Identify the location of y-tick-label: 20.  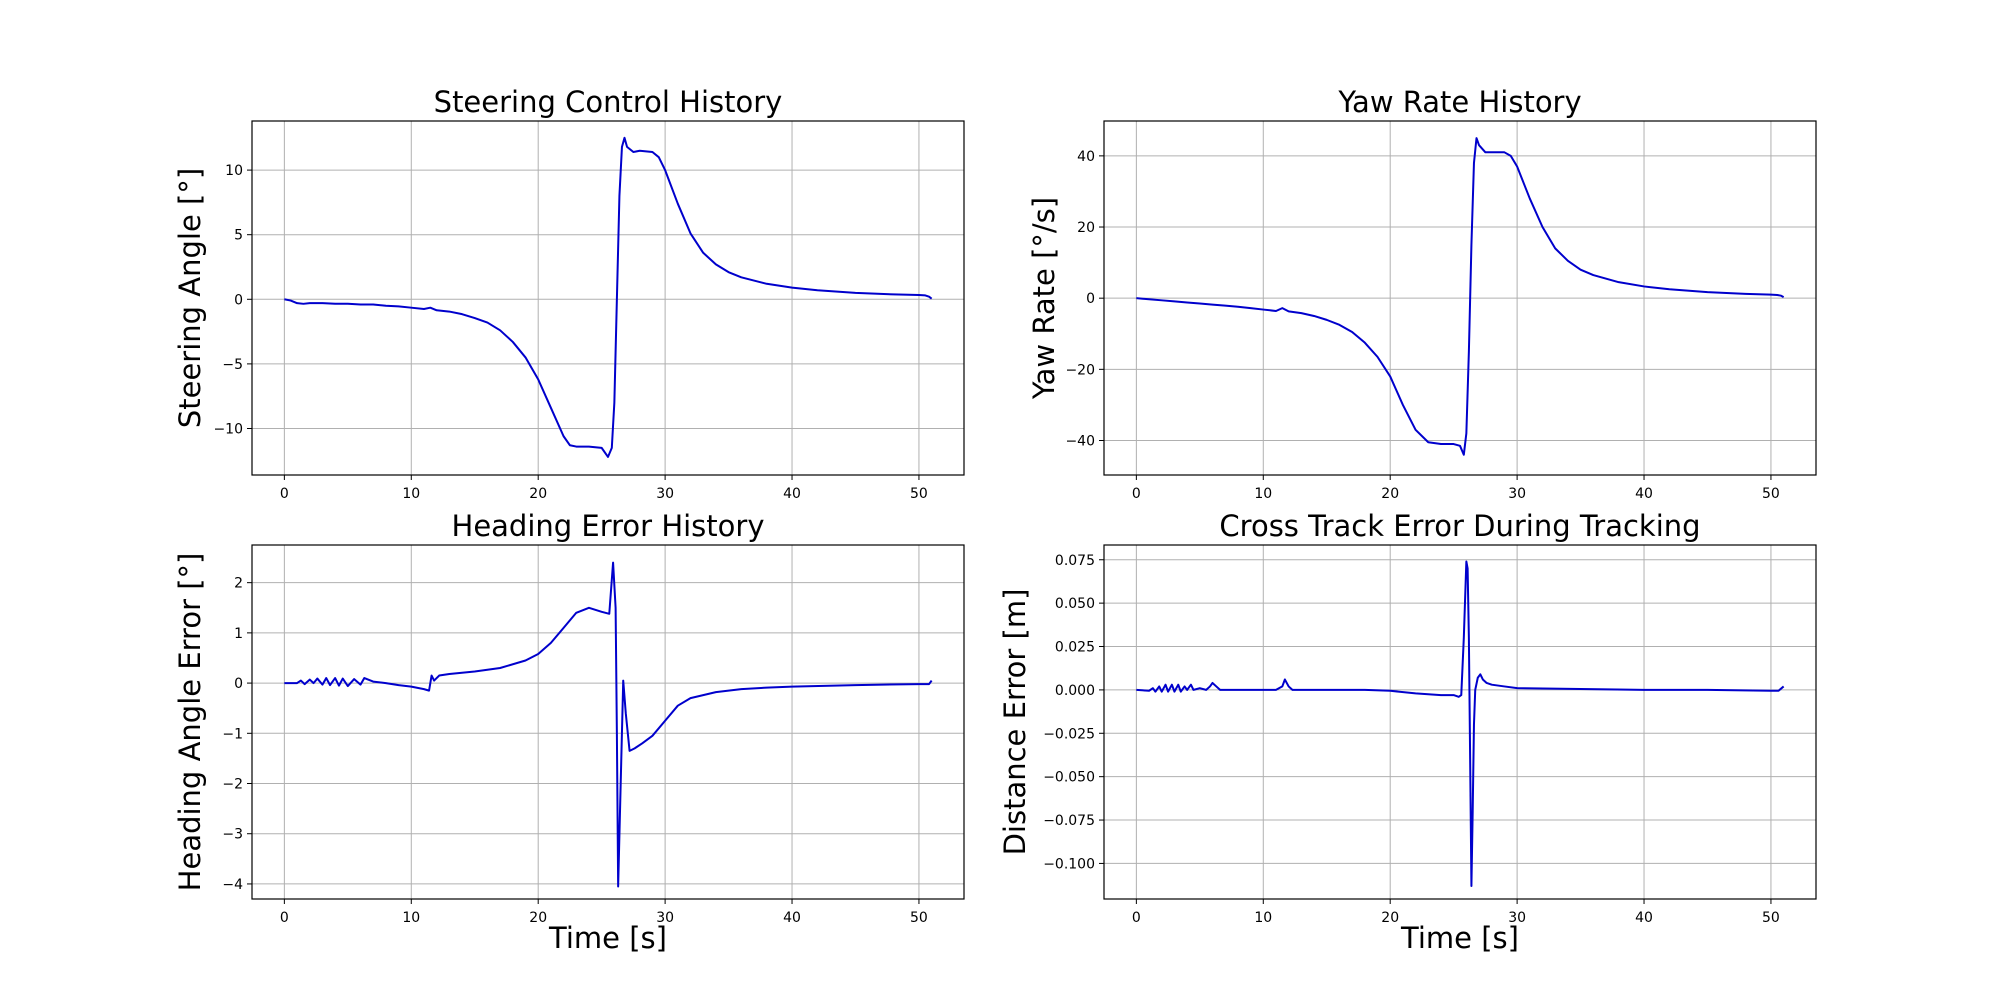
(1086, 228).